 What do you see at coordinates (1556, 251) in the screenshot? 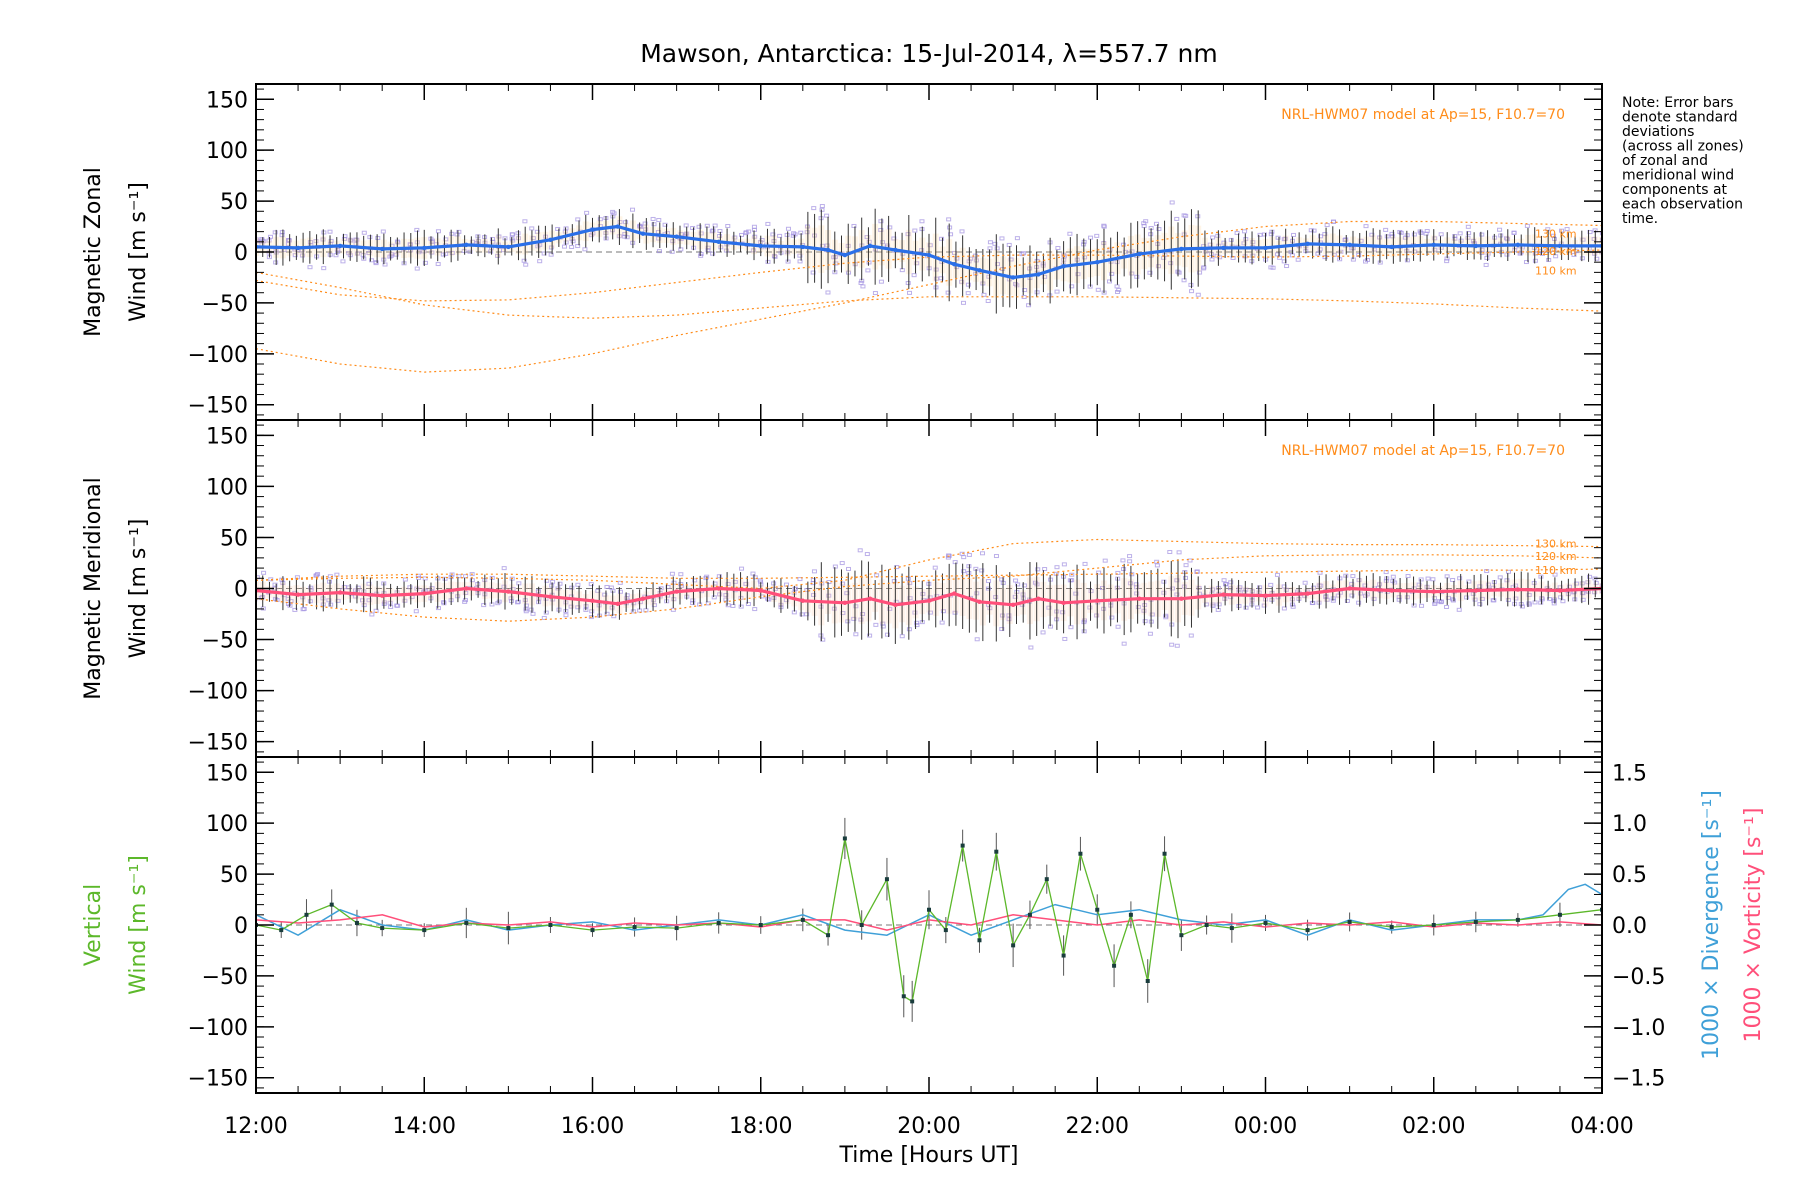
I see `model-height-label: 120 km` at bounding box center [1556, 251].